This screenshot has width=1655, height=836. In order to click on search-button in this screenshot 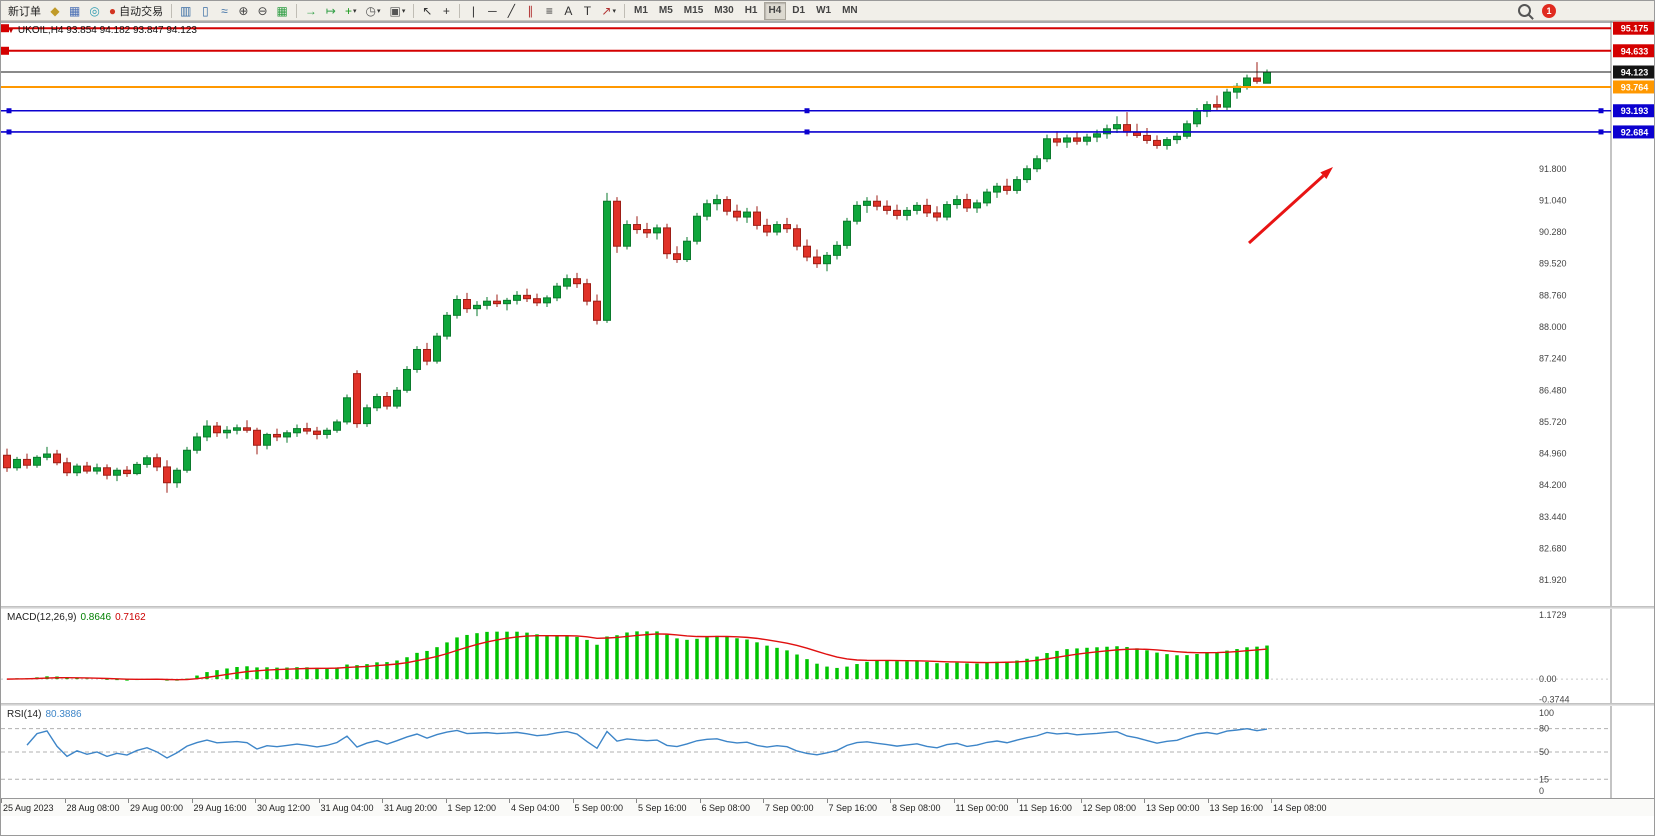, I will do `click(1524, 11)`.